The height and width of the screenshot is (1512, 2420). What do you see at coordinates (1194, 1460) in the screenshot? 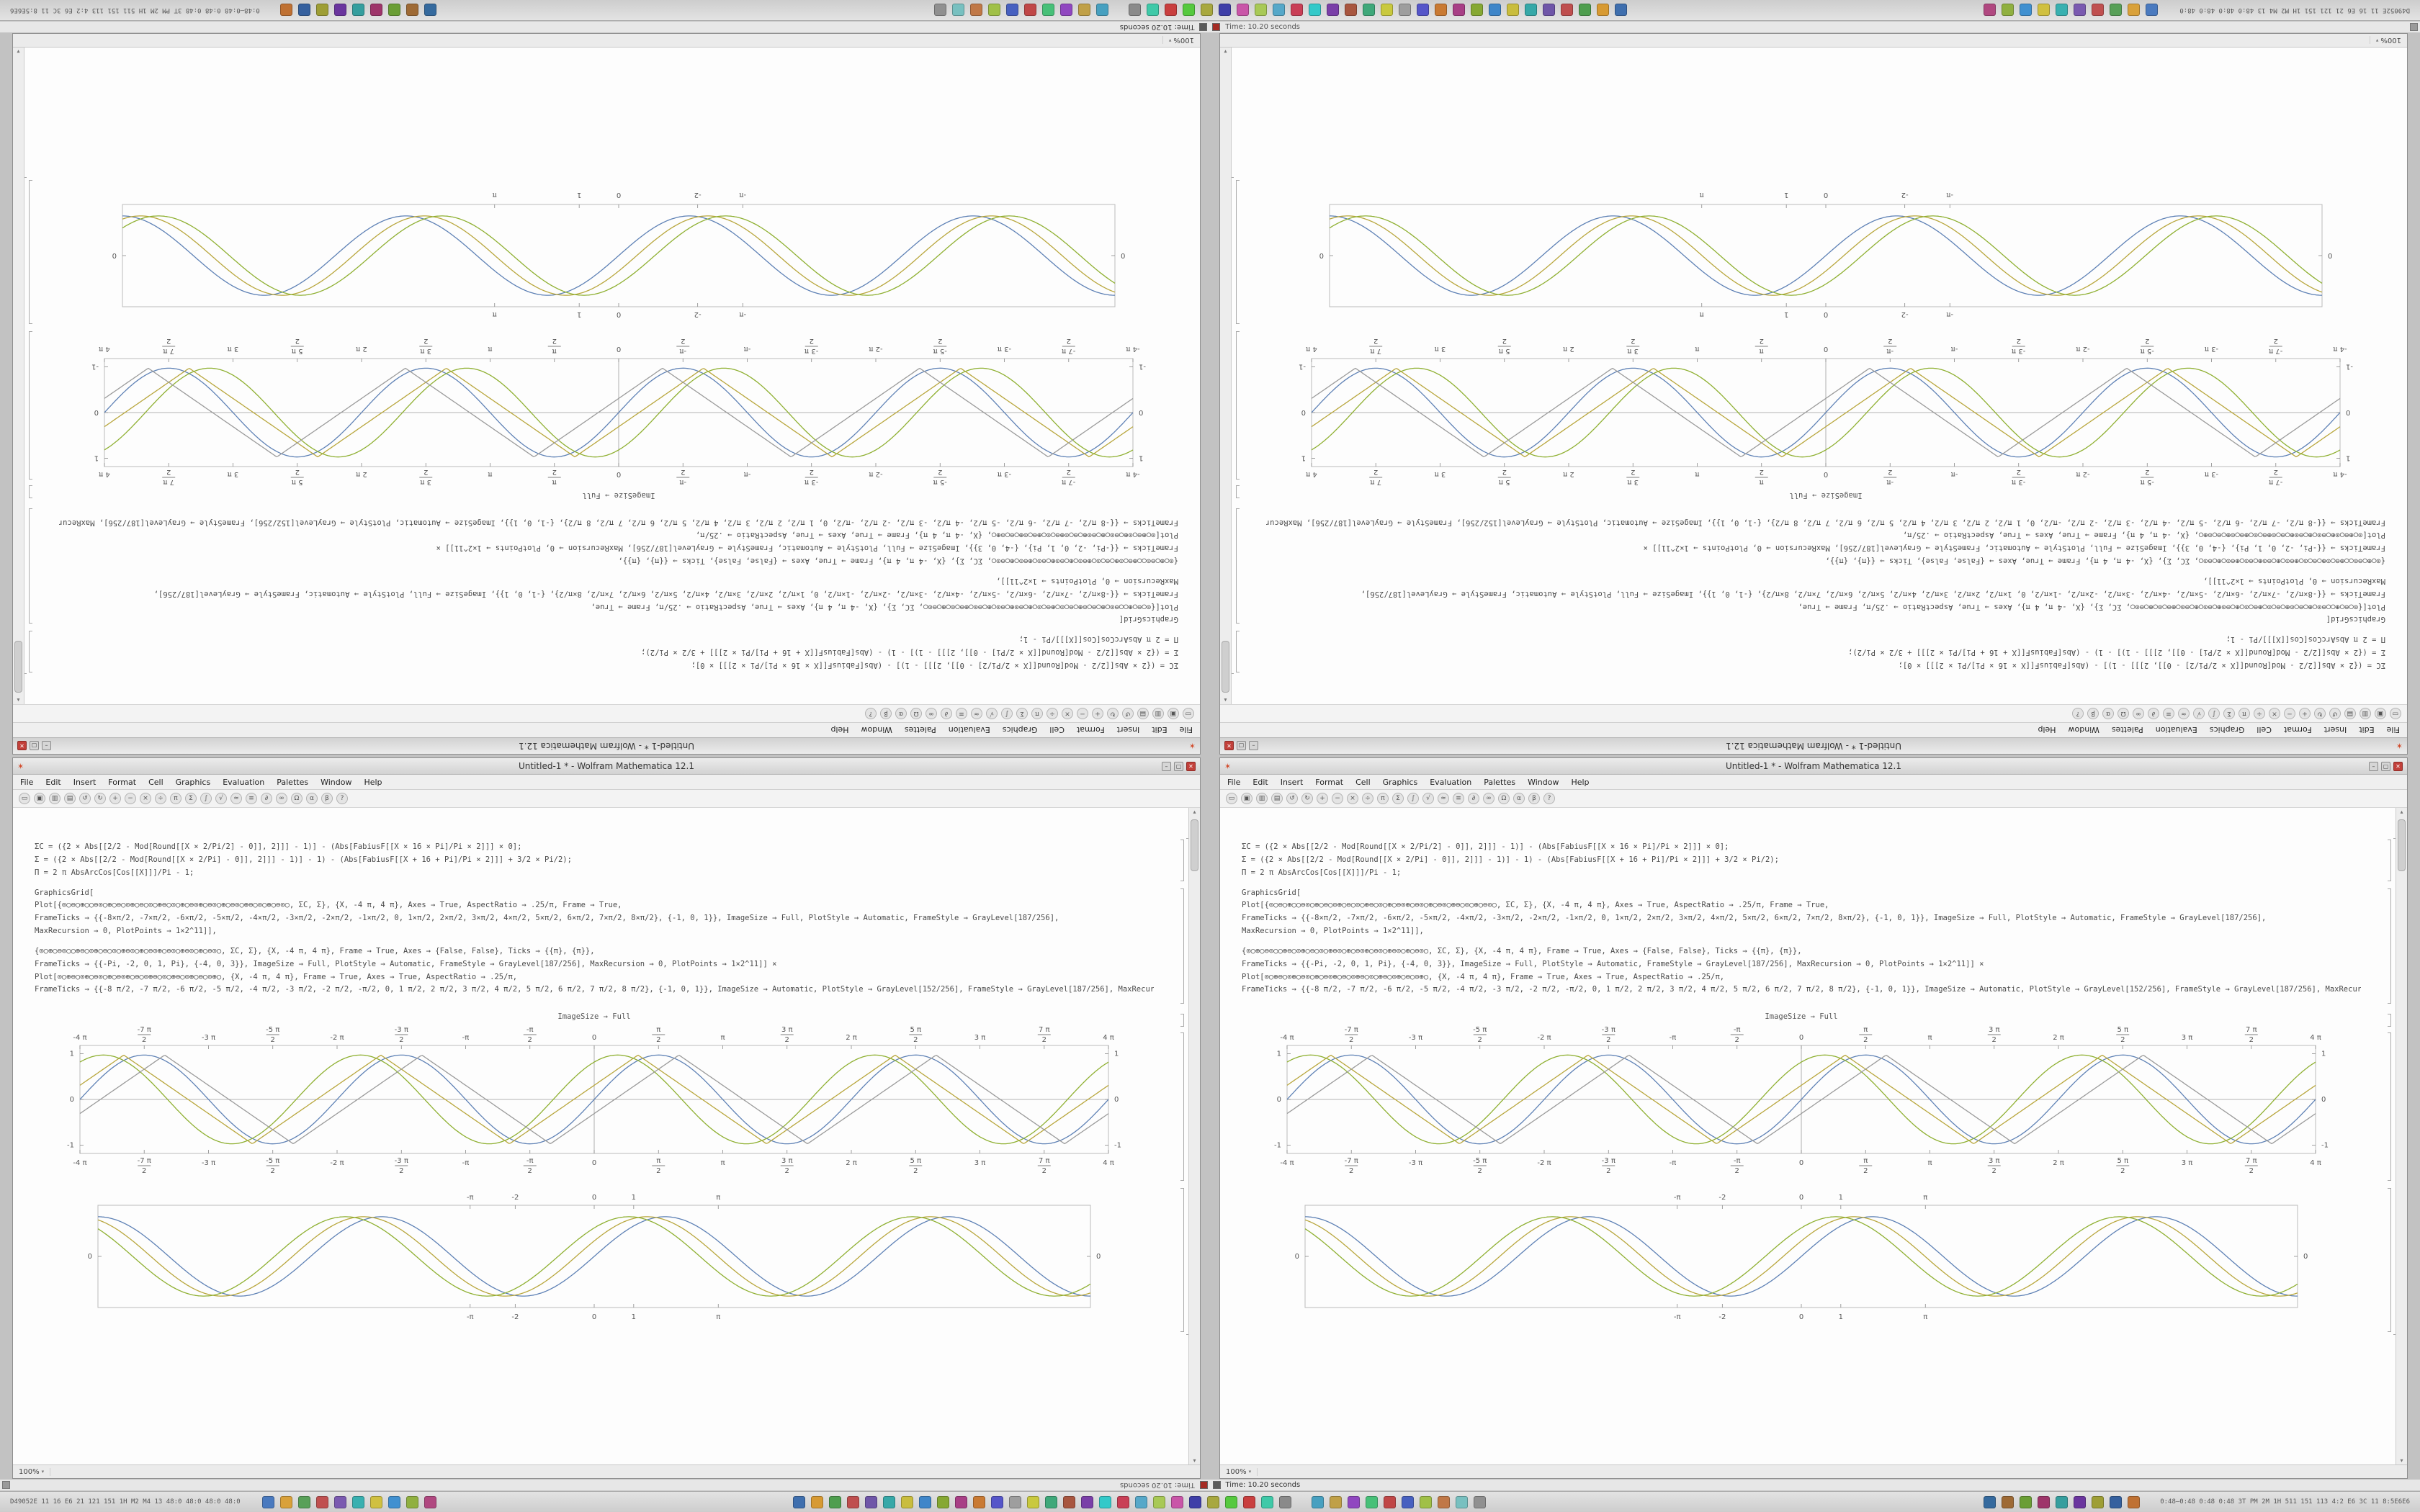
I see `scroll-down-icon: ▾` at bounding box center [1194, 1460].